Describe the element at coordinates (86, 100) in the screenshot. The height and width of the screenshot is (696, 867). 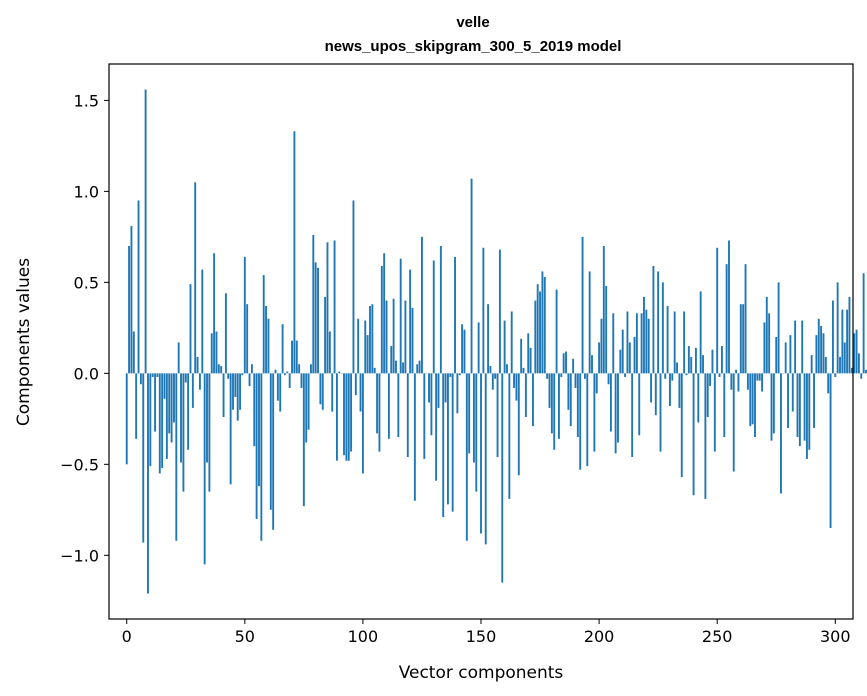
I see `y-tick-label: 1.5` at that location.